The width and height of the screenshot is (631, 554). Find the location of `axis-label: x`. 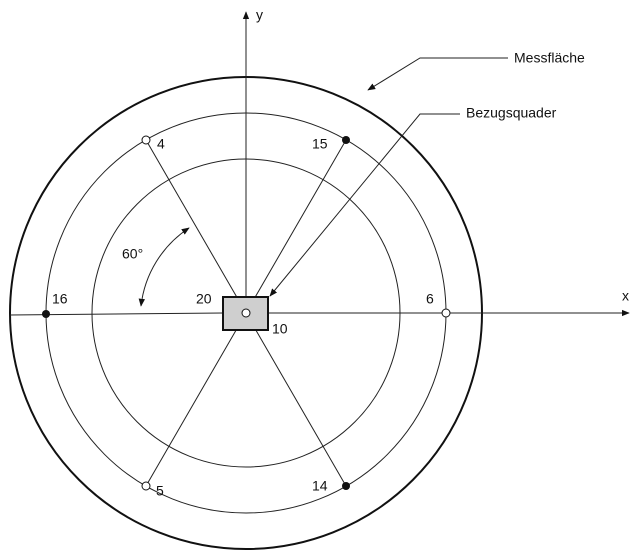

axis-label: x is located at coordinates (625, 296).